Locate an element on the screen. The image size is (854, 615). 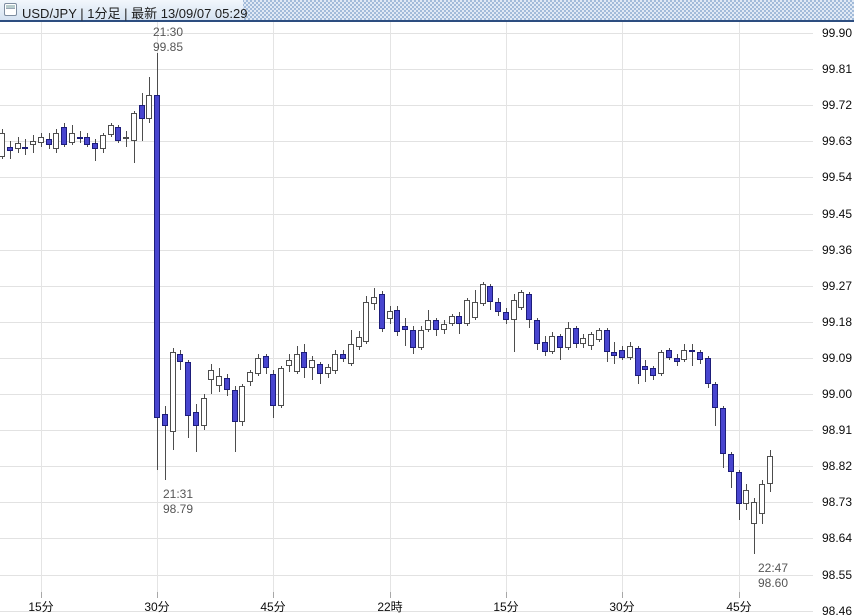
y-axis-label: 99.09 is located at coordinates (836, 358).